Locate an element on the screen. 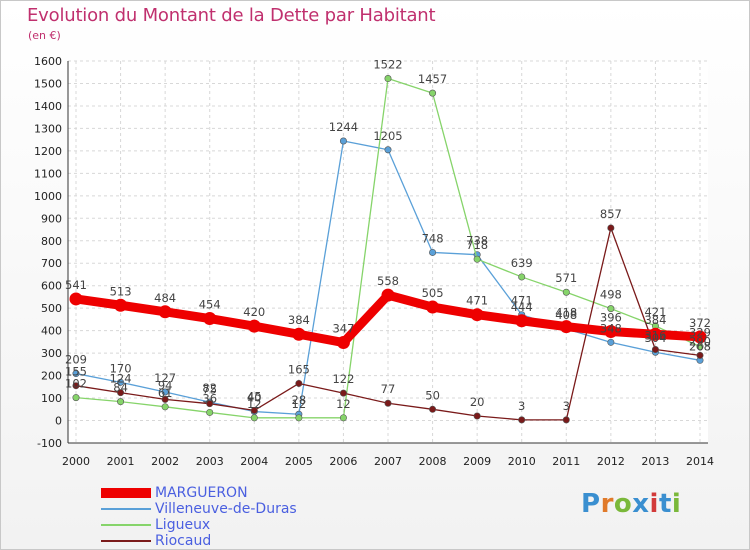  logo-letter: i is located at coordinates (654, 504).